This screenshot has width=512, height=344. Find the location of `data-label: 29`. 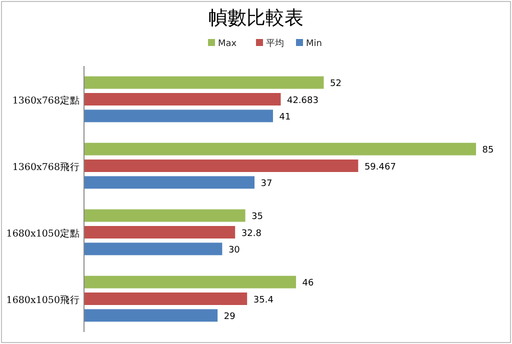

data-label: 29 is located at coordinates (230, 317).